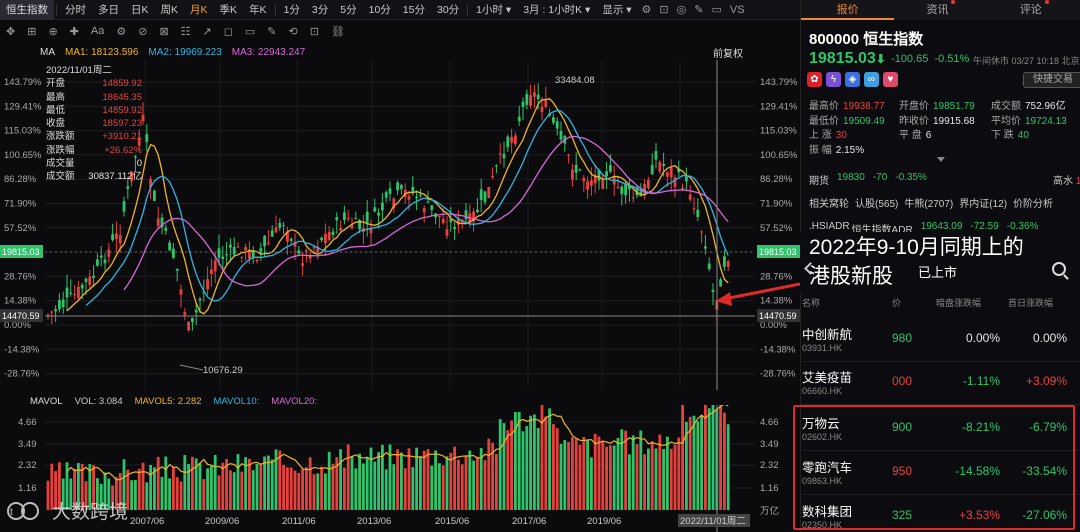  I want to click on settings-icon: ⚙, so click(646, 10).